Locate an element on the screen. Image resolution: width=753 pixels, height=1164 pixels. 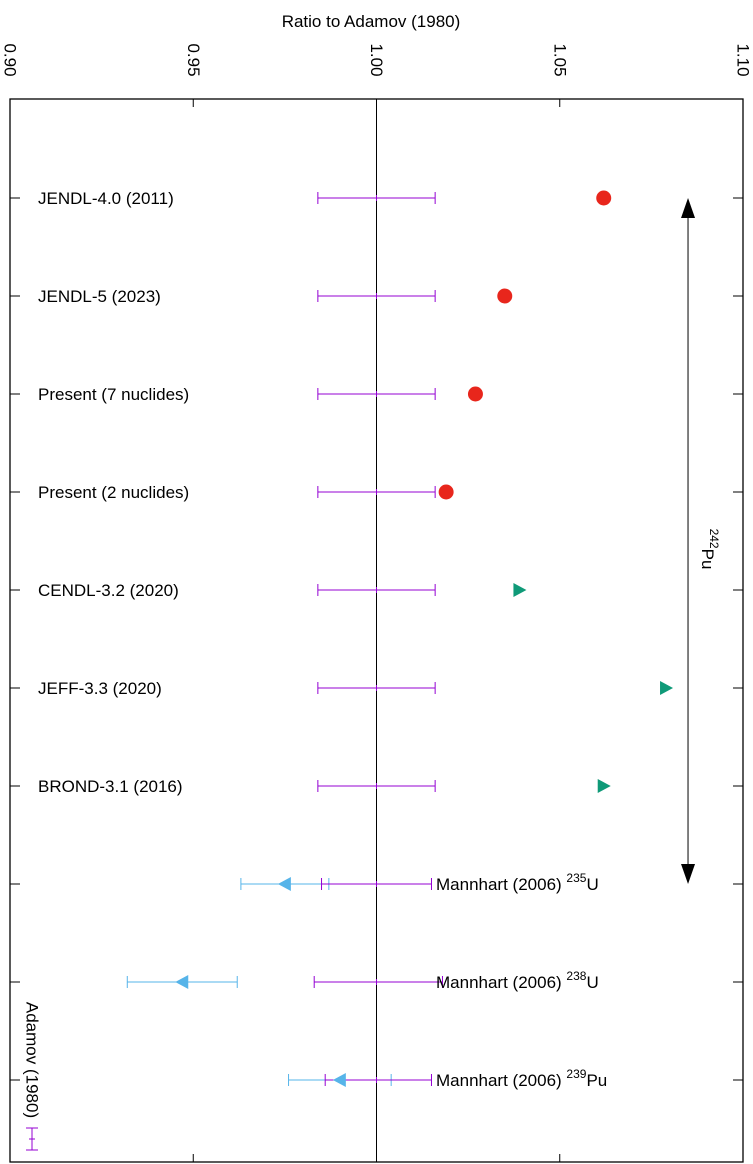
row-label: Mannhart (2006) 239Pu is located at coordinates (521, 1078).